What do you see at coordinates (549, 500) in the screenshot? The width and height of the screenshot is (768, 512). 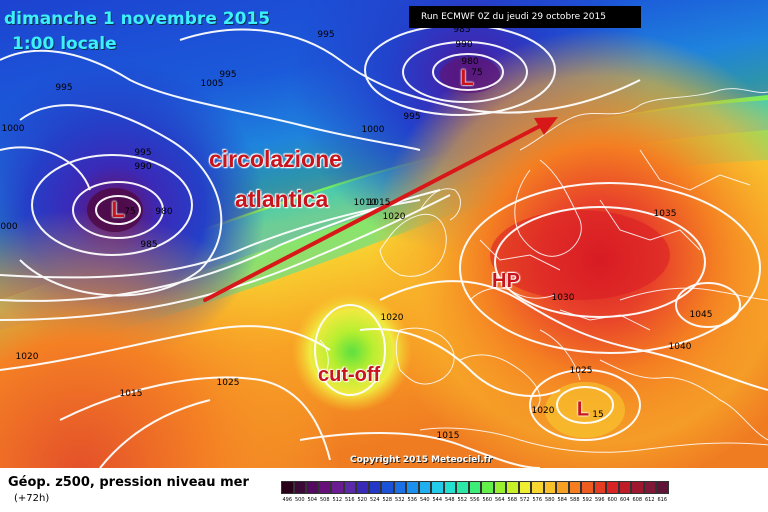 I see `scale-value: 580` at bounding box center [549, 500].